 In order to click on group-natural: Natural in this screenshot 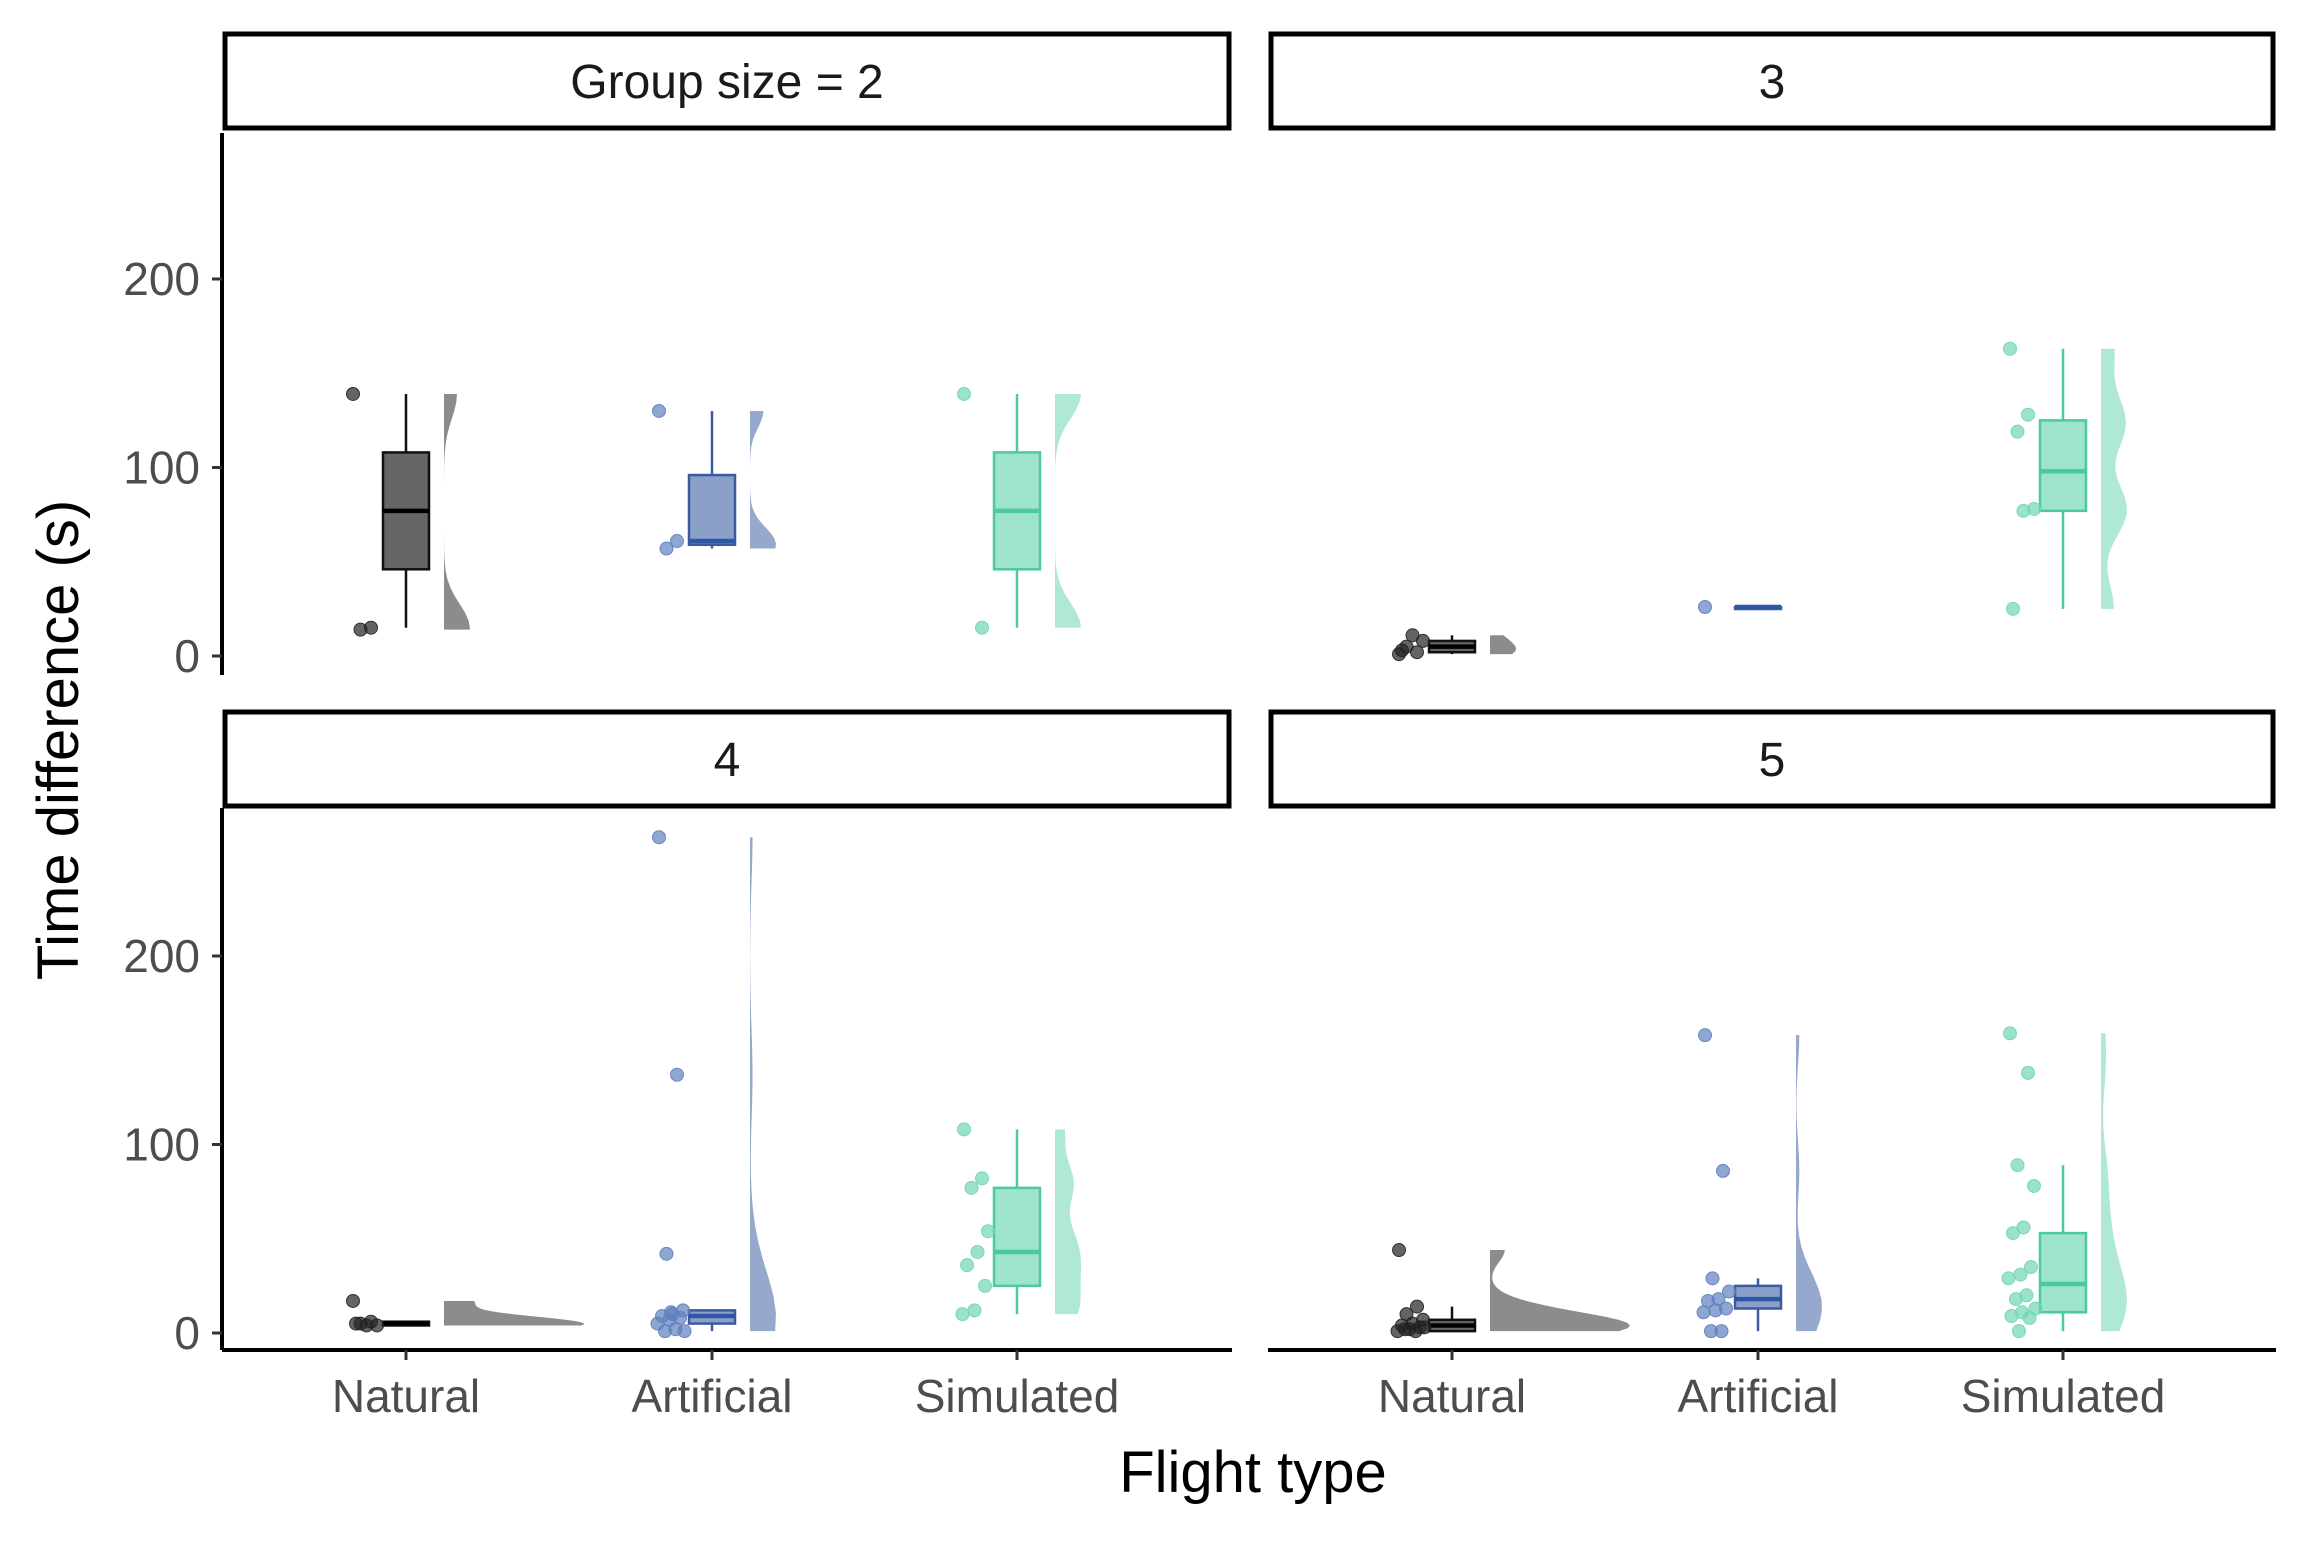, I will do `click(458, 1357)`.